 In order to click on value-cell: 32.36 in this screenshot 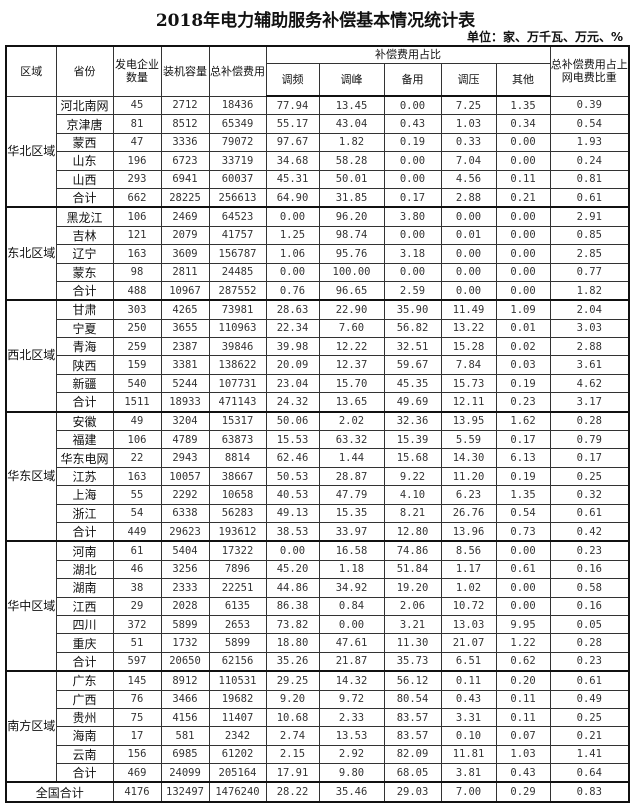, I will do `click(412, 421)`.